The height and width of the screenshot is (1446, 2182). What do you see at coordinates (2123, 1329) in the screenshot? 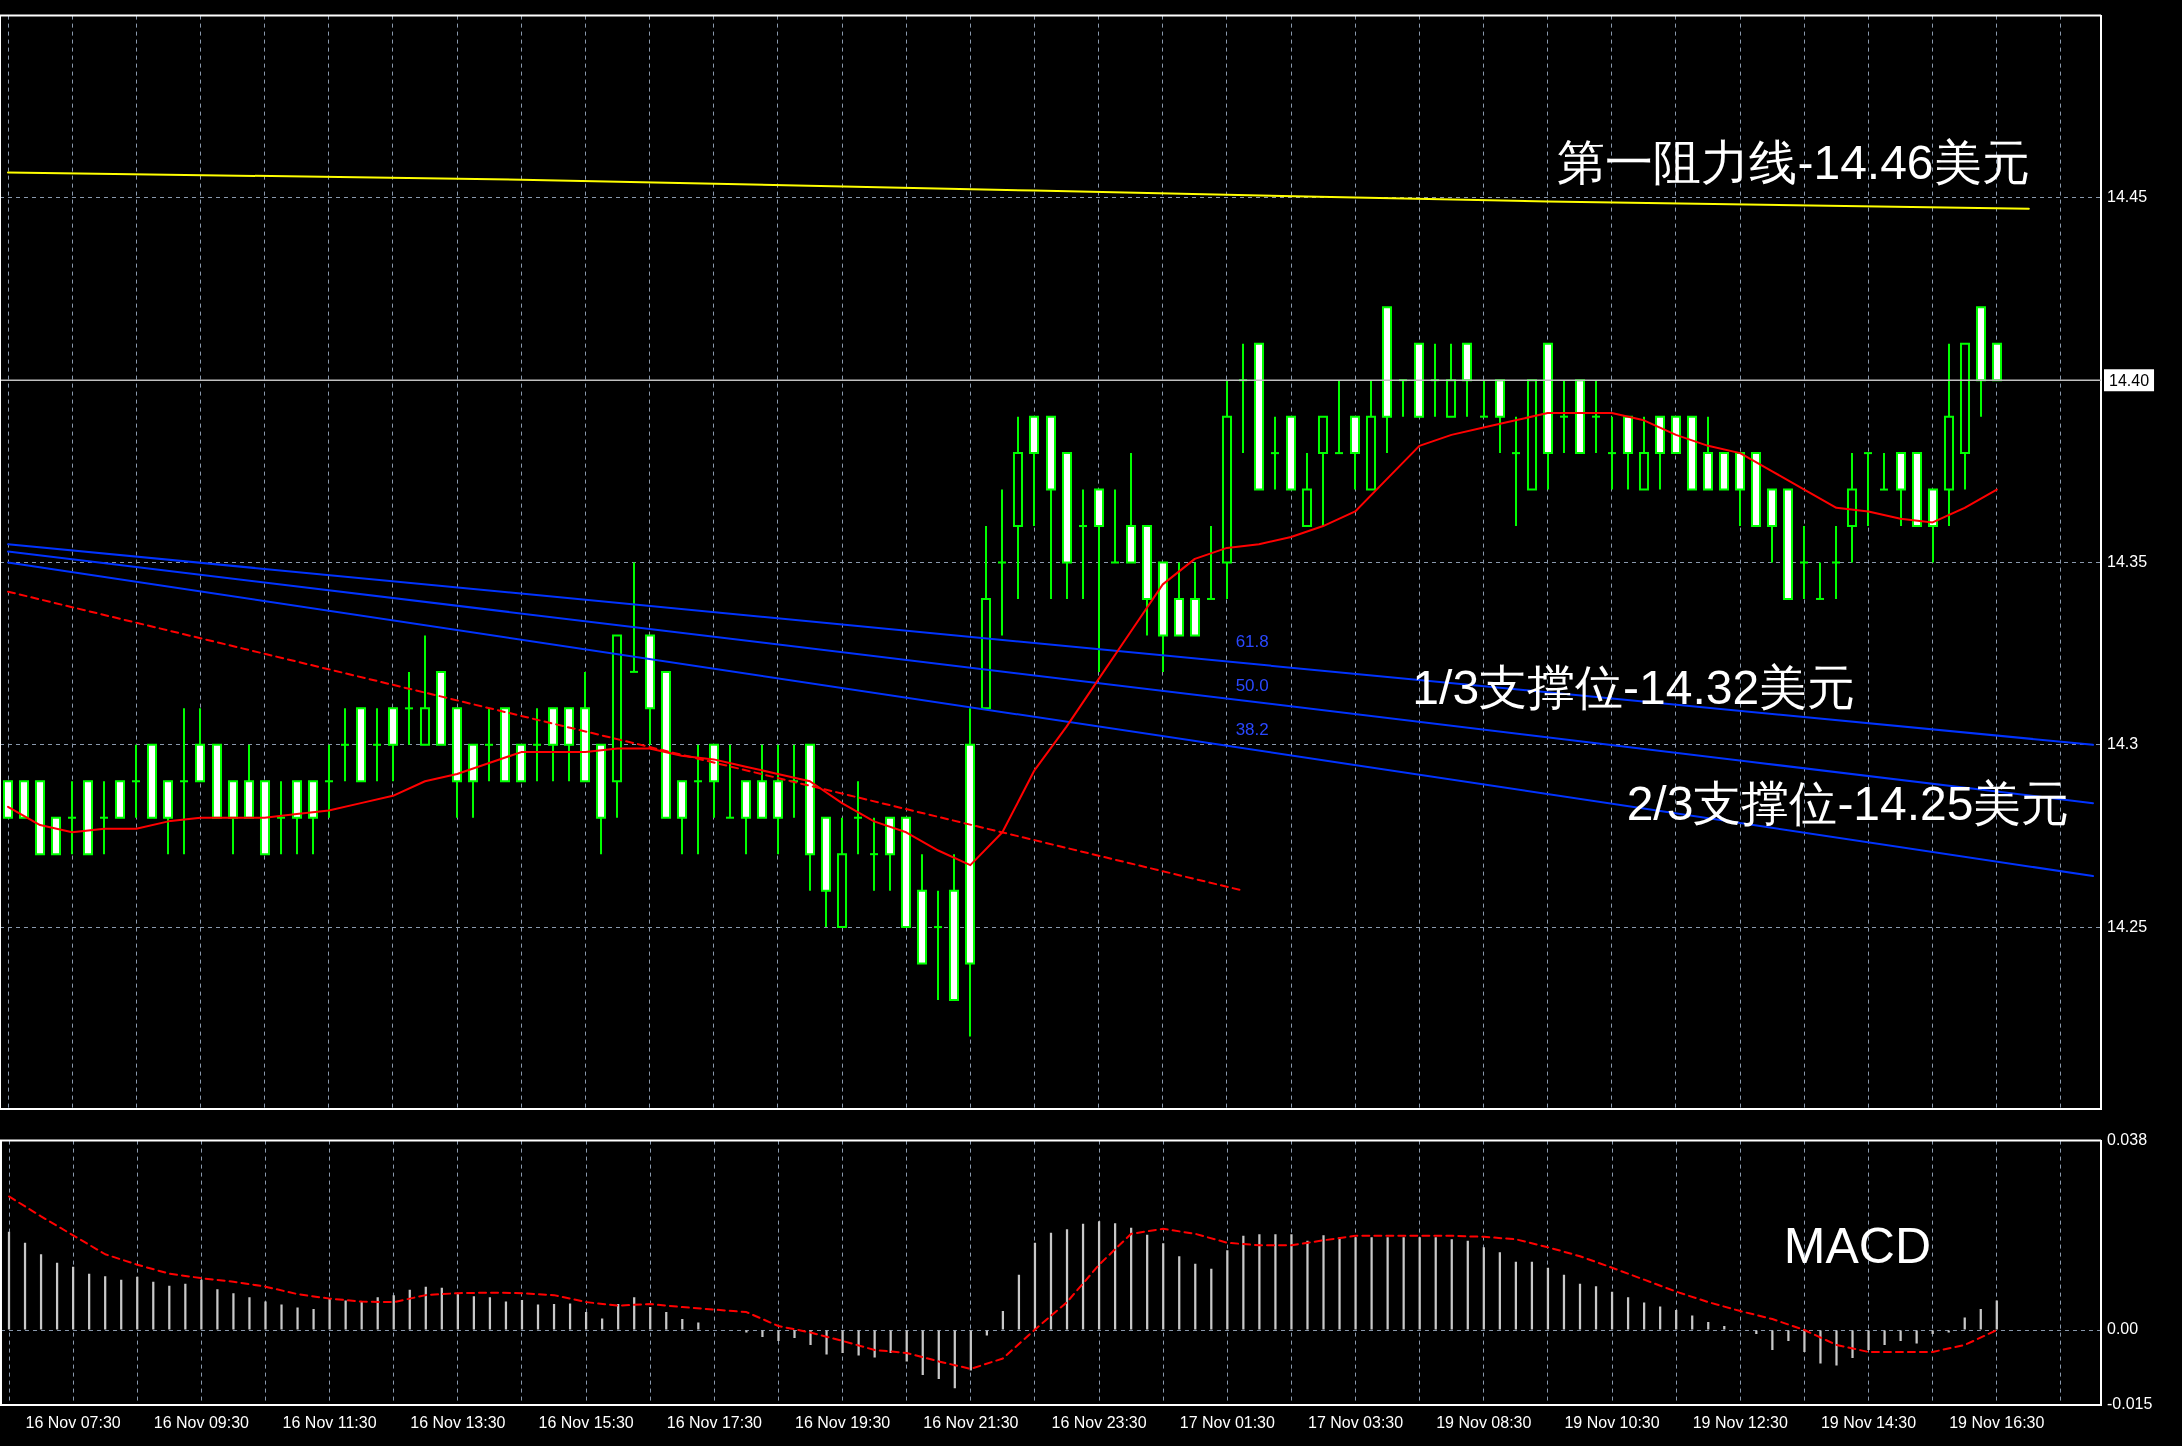
I see `y-tick-label: 0.00` at bounding box center [2123, 1329].